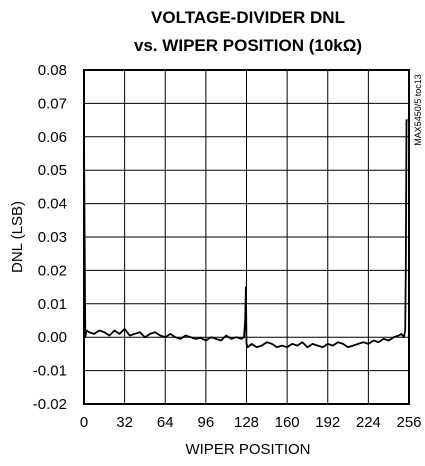 The width and height of the screenshot is (425, 466). What do you see at coordinates (248, 45) in the screenshot?
I see `chart-title-line2: vs. WIPER POSITION (10kΩ)` at bounding box center [248, 45].